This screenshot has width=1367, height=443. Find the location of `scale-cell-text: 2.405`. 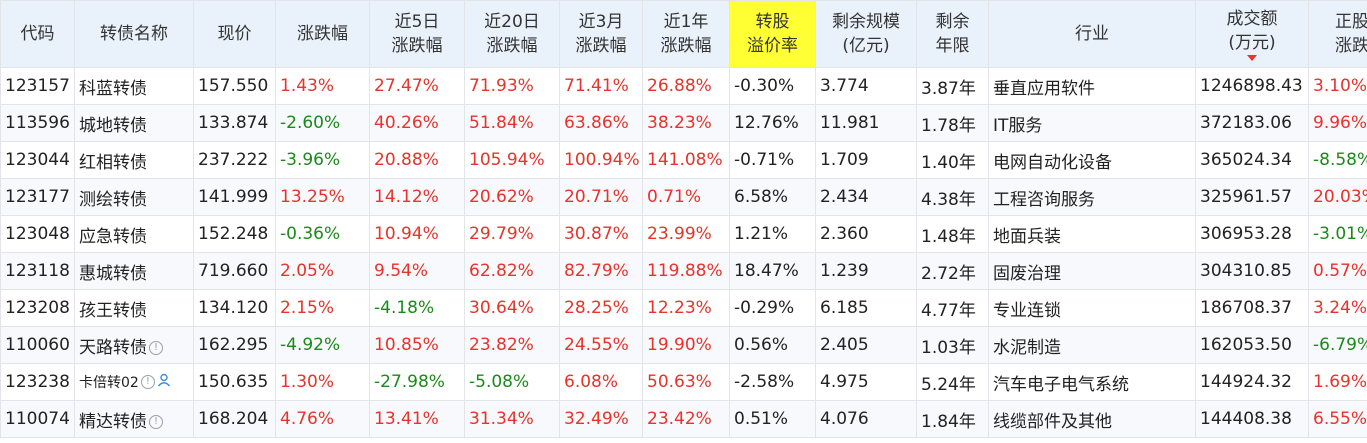

scale-cell-text: 2.405 is located at coordinates (844, 345).